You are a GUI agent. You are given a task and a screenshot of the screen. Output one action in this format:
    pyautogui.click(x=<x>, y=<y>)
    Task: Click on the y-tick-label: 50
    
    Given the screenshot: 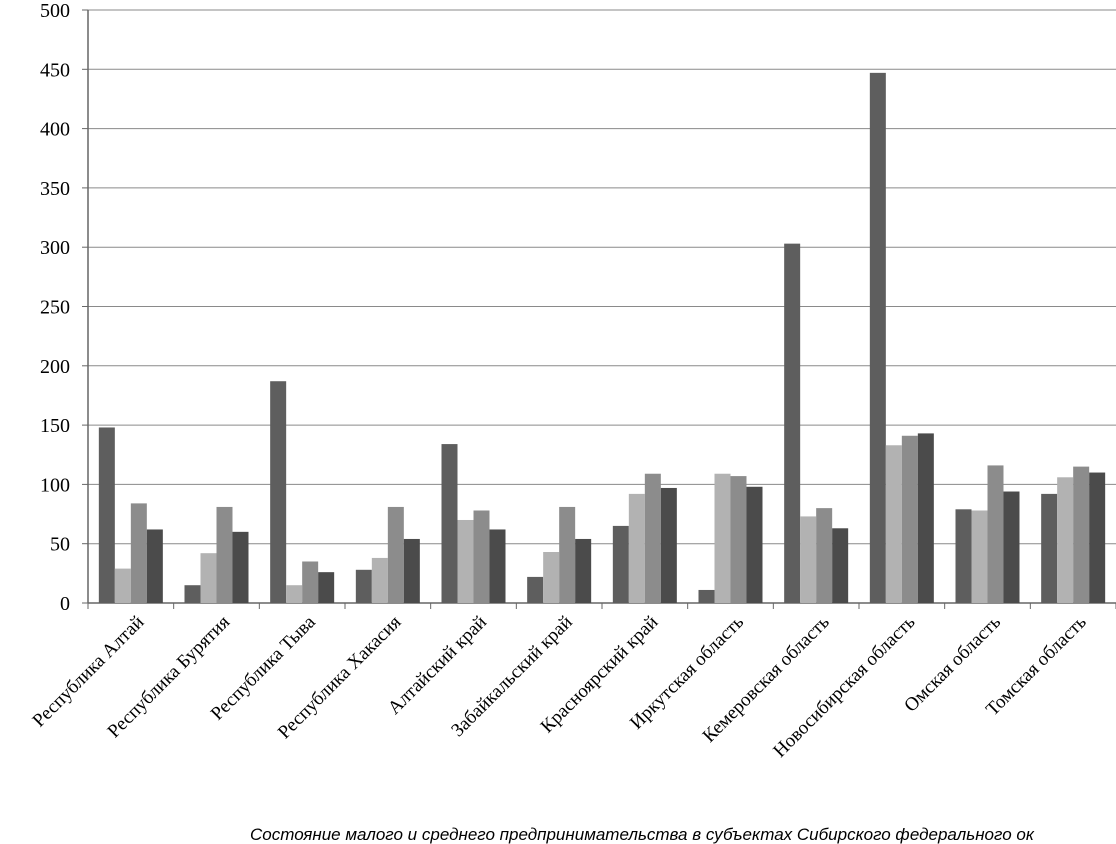 What is the action you would take?
    pyautogui.click(x=60, y=545)
    